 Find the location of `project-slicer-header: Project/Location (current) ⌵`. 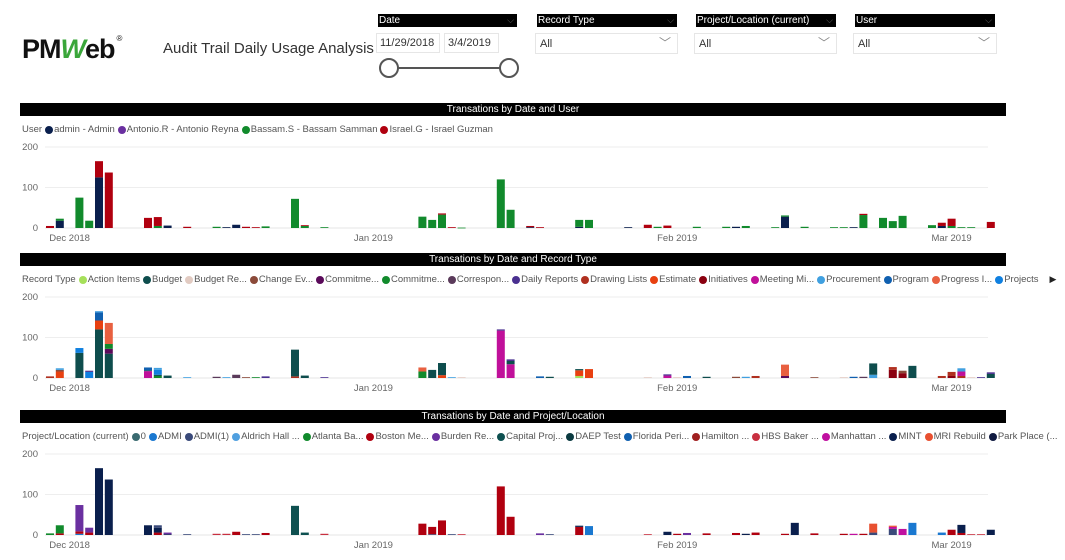

project-slicer-header: Project/Location (current) ⌵ is located at coordinates (766, 20).